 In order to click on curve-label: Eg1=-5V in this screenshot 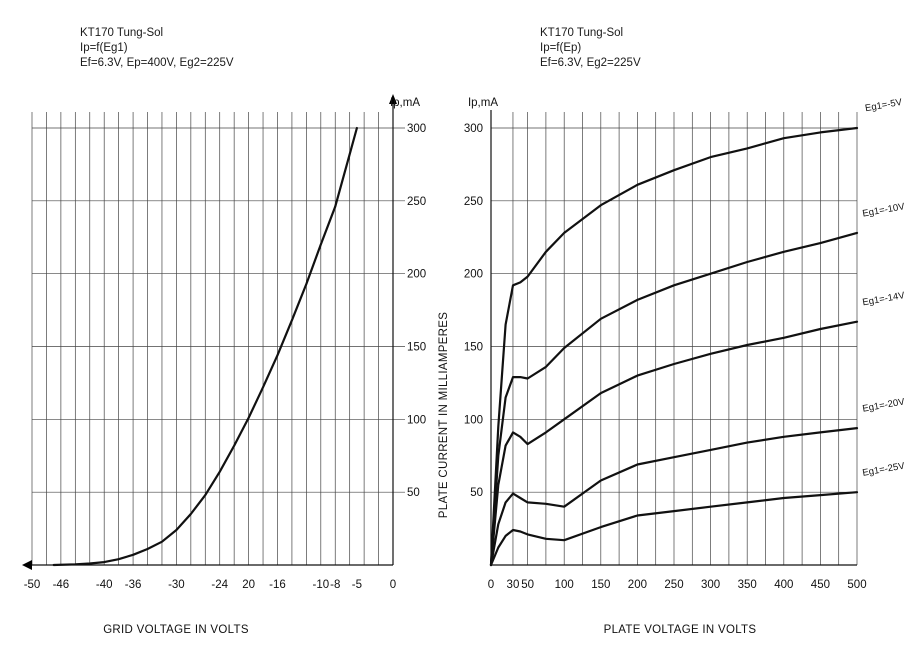, I will do `click(883, 105)`.